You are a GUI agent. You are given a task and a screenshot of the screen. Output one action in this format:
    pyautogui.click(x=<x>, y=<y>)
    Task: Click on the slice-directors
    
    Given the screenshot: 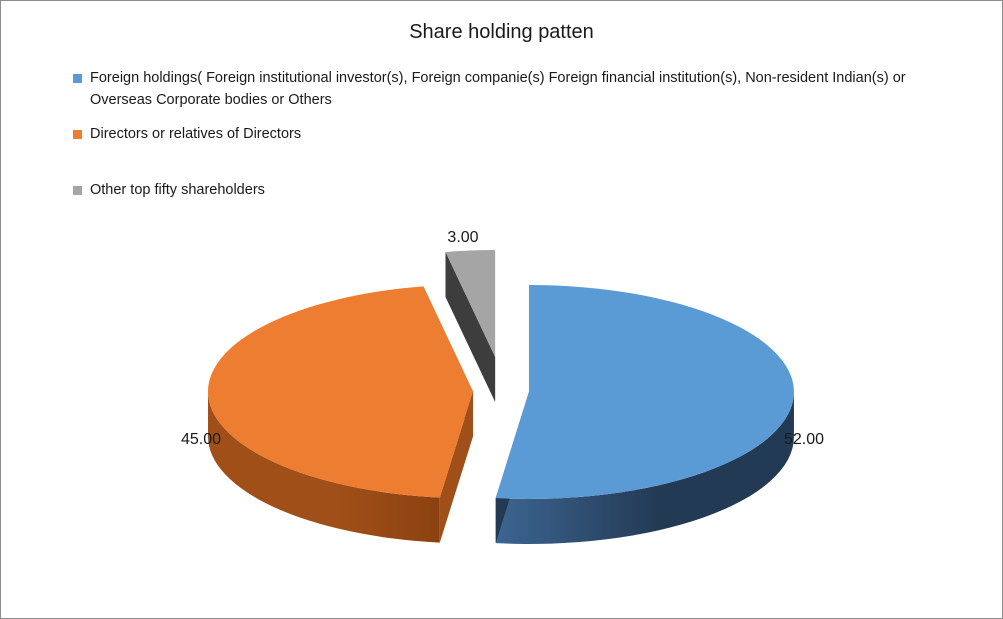 What is the action you would take?
    pyautogui.click(x=341, y=414)
    